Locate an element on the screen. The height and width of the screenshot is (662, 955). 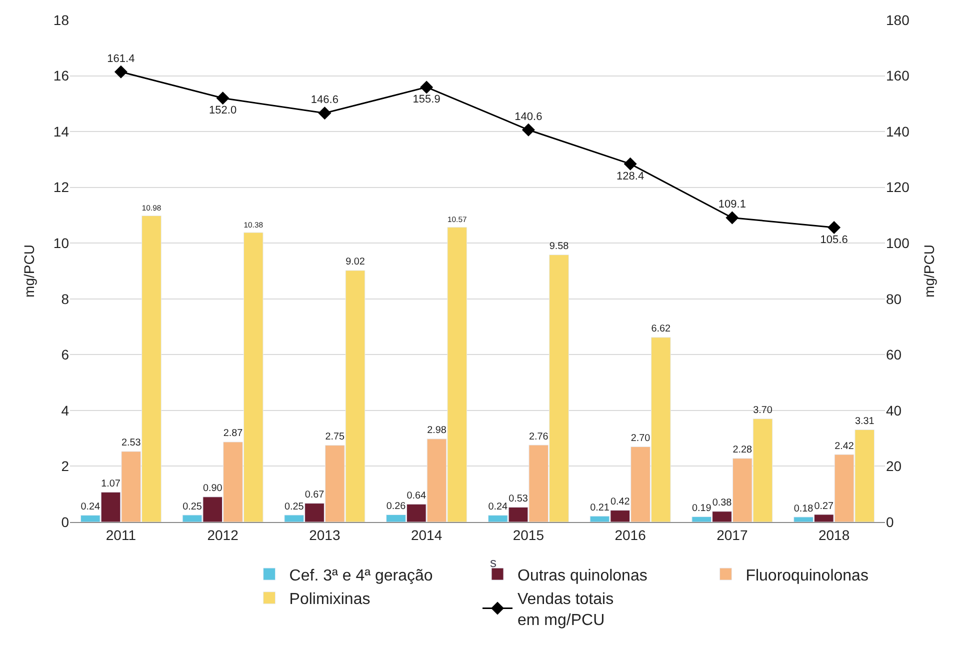
data-label: 2.98 is located at coordinates (437, 430).